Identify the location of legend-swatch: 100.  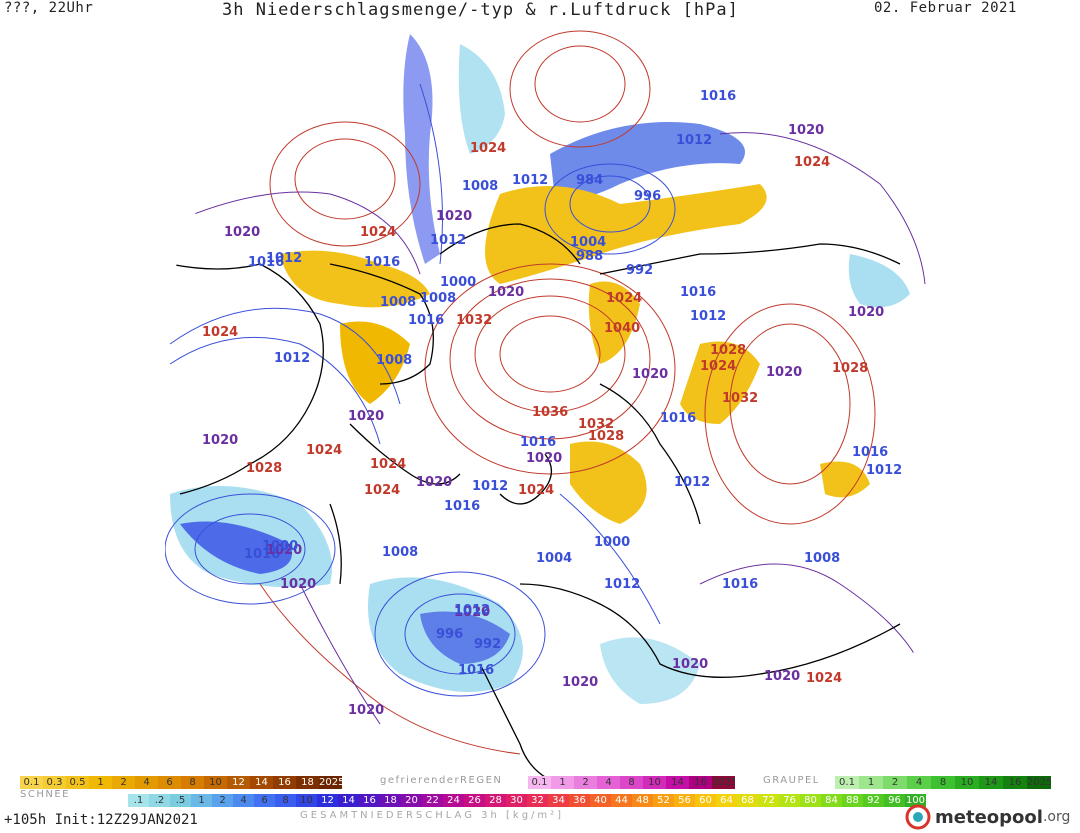
(915, 800).